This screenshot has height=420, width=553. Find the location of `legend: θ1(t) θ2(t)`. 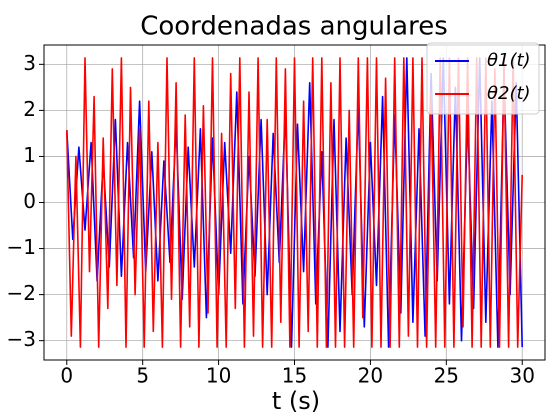

legend: θ1(t) θ2(t) is located at coordinates (483, 78).